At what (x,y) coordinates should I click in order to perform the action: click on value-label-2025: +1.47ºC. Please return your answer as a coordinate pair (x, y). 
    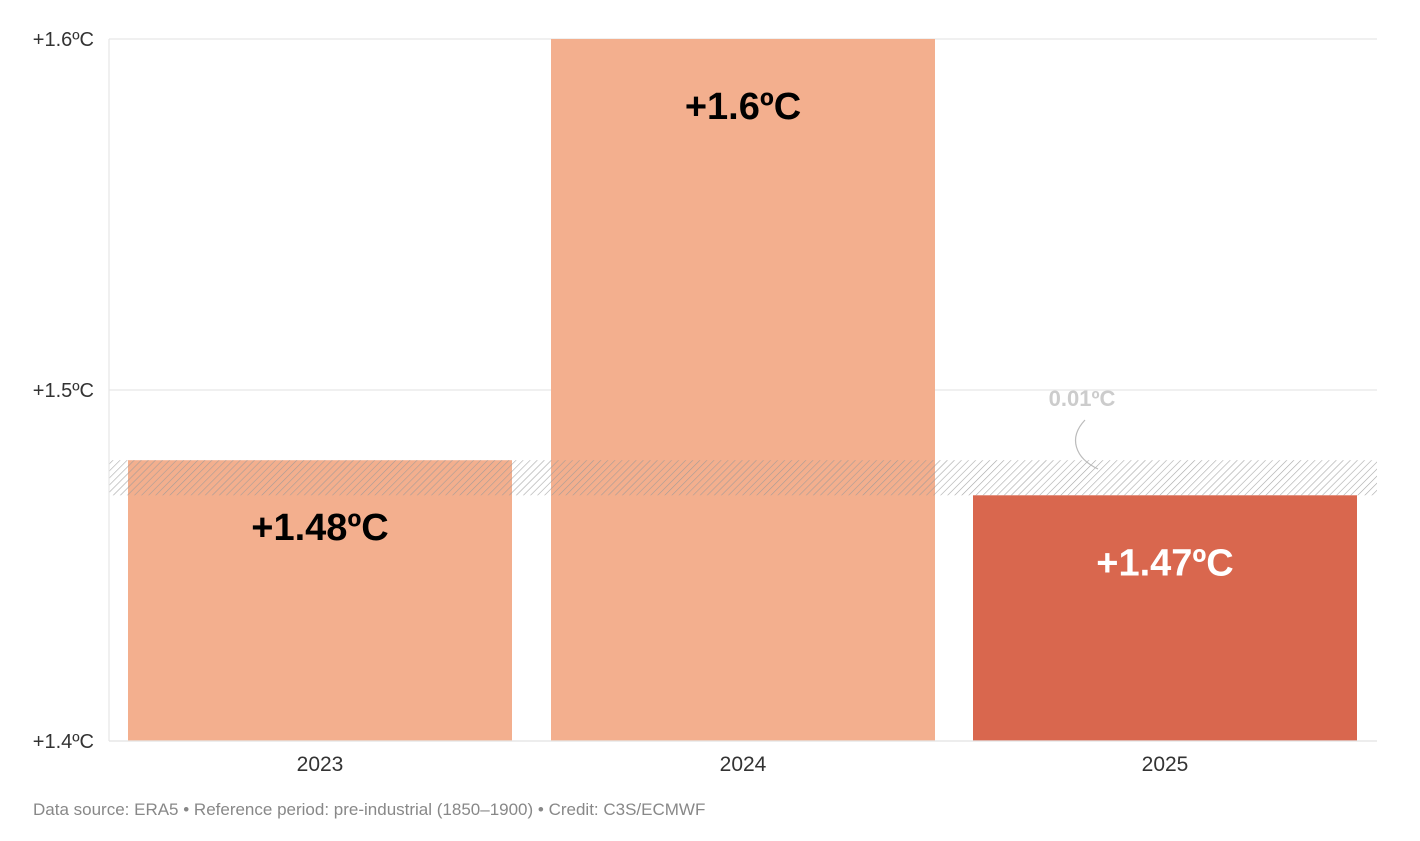
    Looking at the image, I should click on (1164, 563).